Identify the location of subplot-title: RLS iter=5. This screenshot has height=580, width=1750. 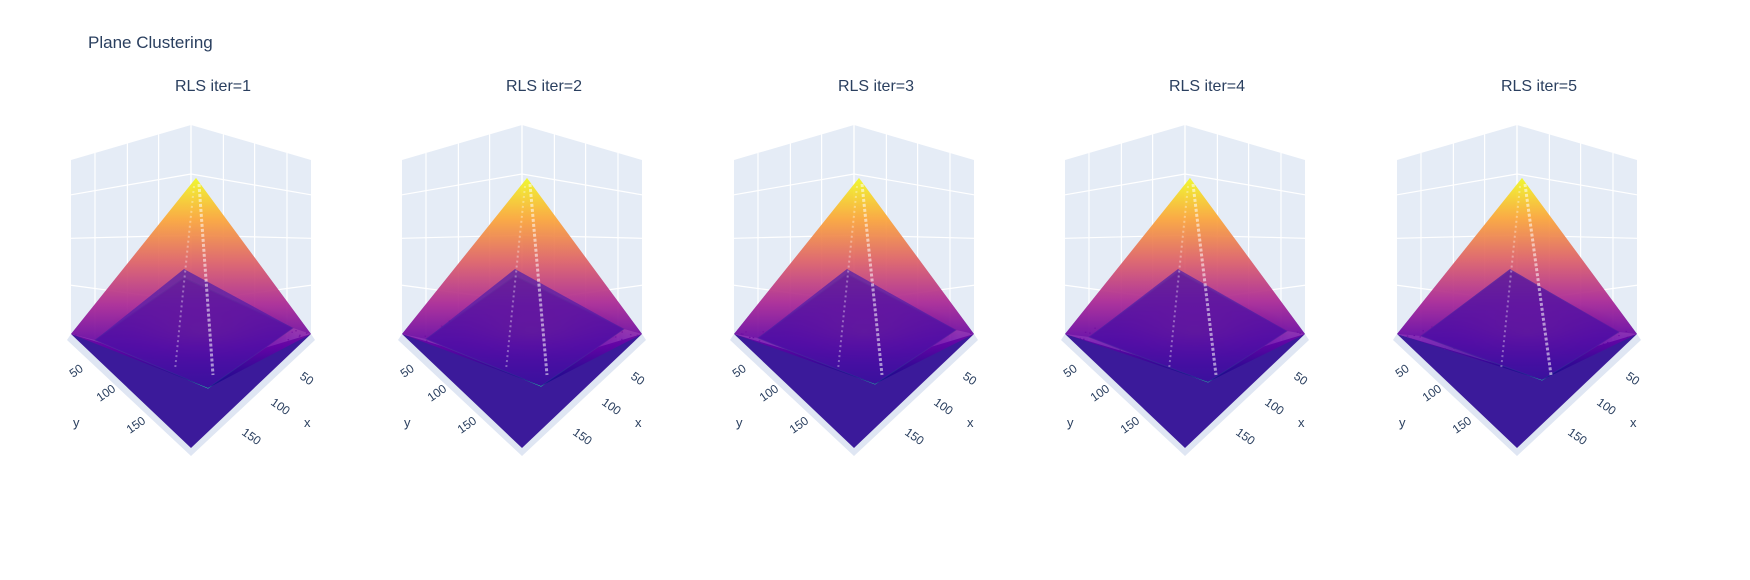
(1539, 86).